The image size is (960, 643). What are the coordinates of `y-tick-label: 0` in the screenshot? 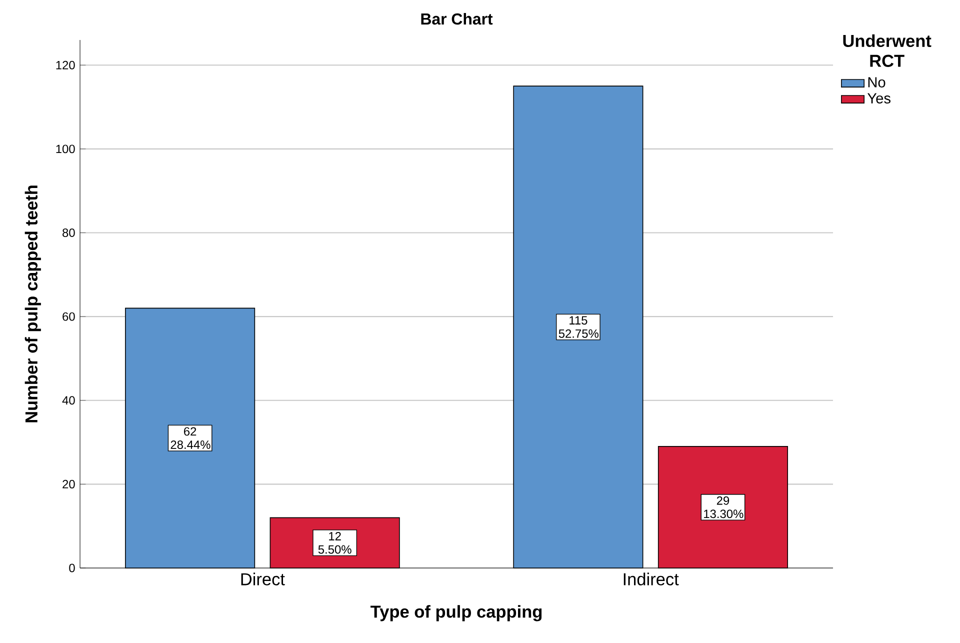 It's located at (72, 568).